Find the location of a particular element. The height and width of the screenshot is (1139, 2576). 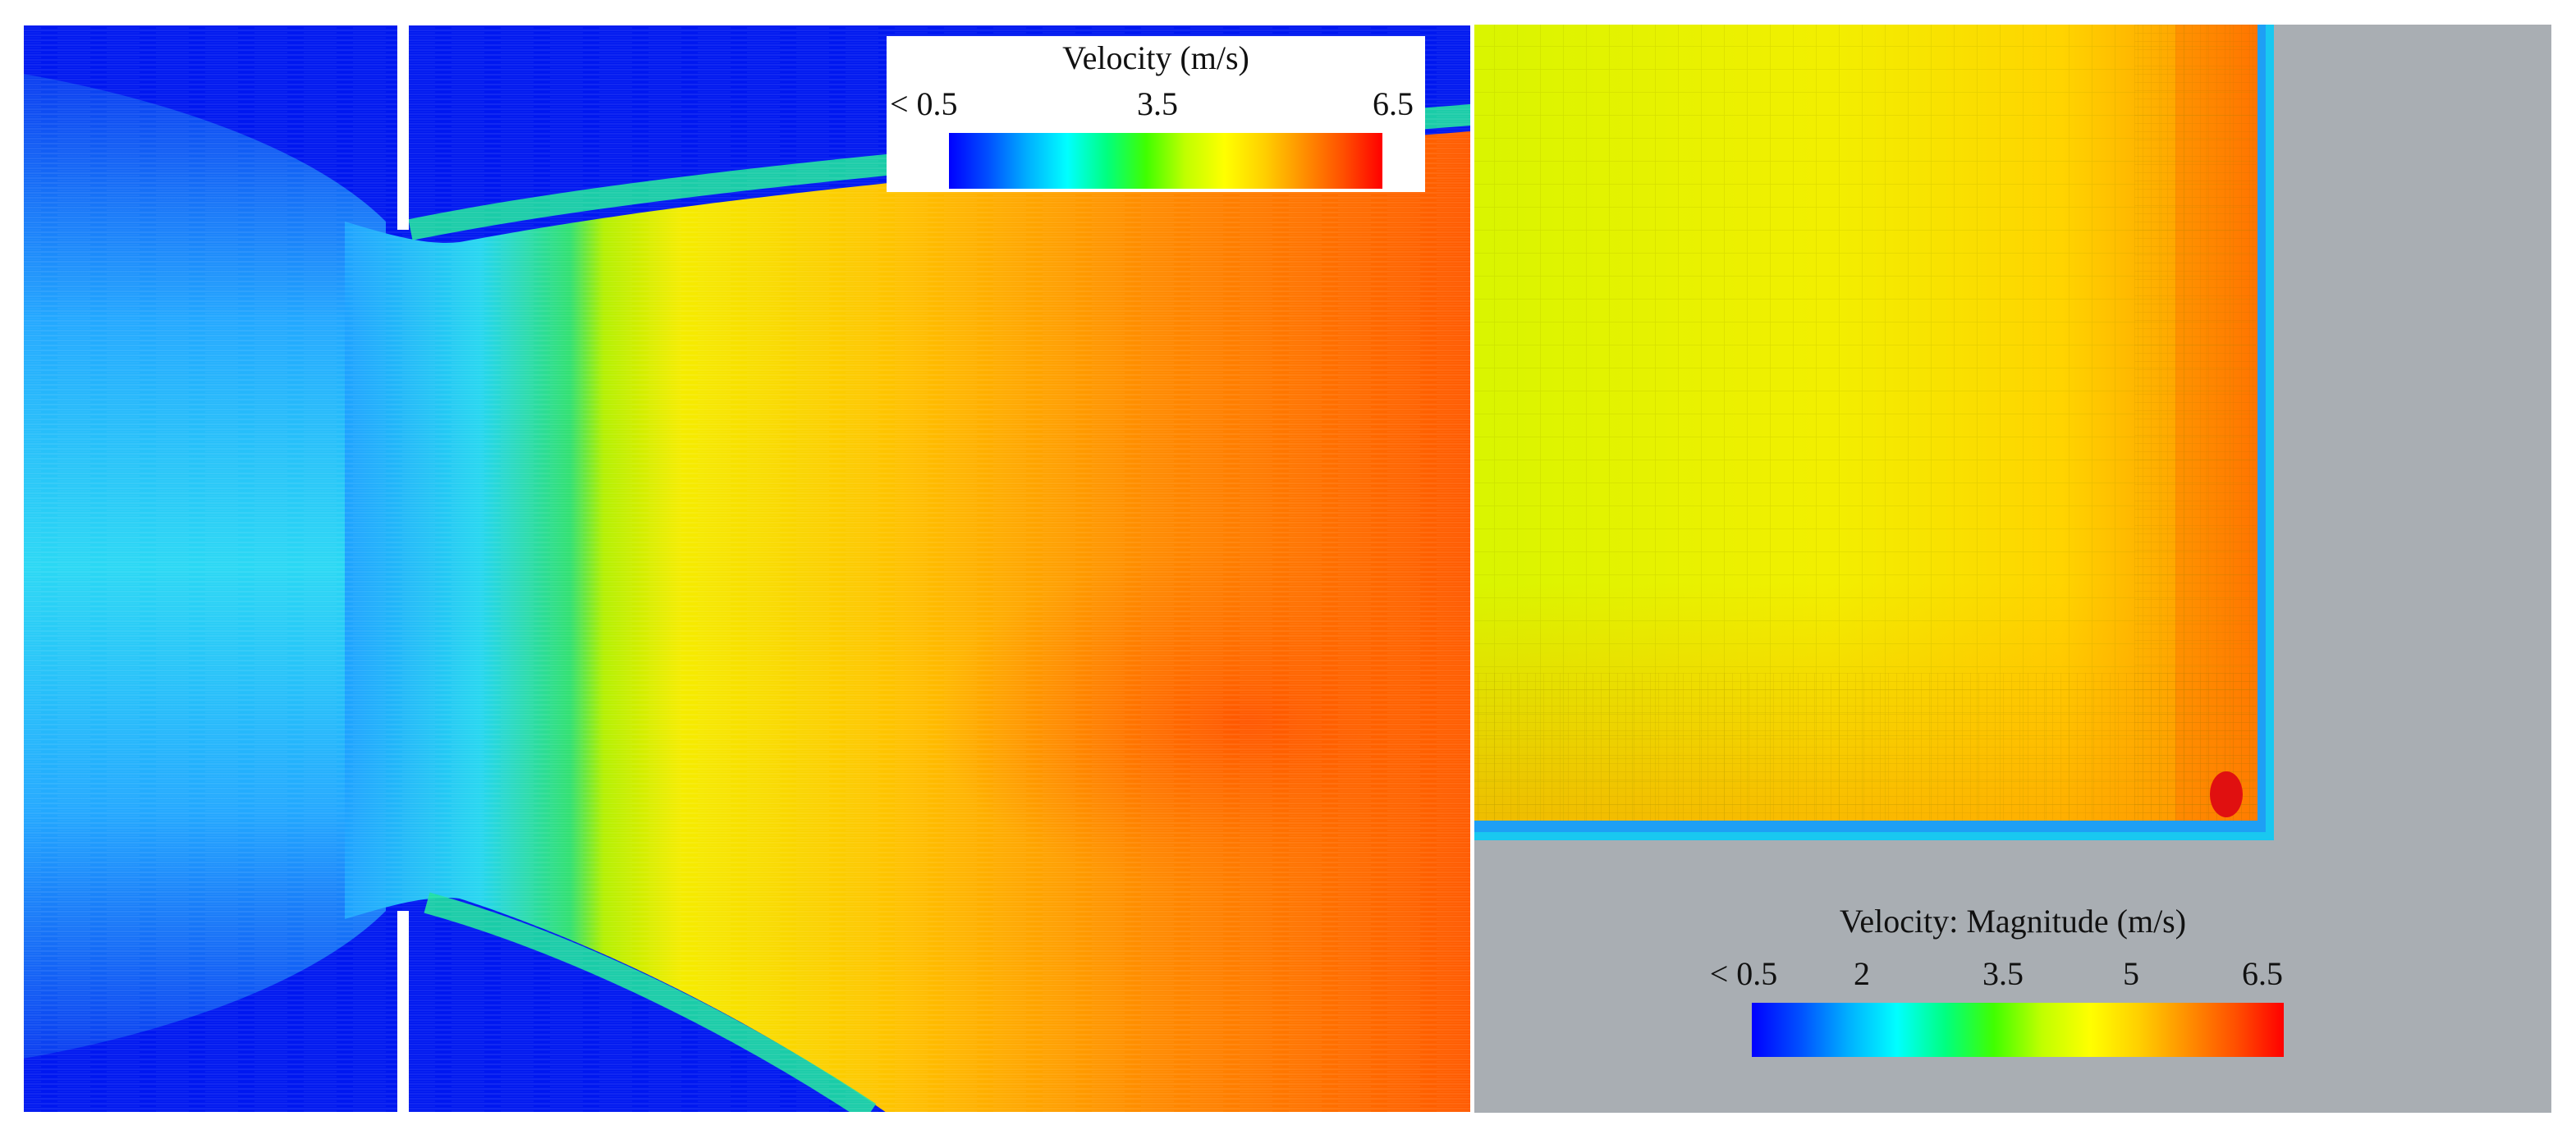

duct-mesh-fine-bottom is located at coordinates (1866, 747).